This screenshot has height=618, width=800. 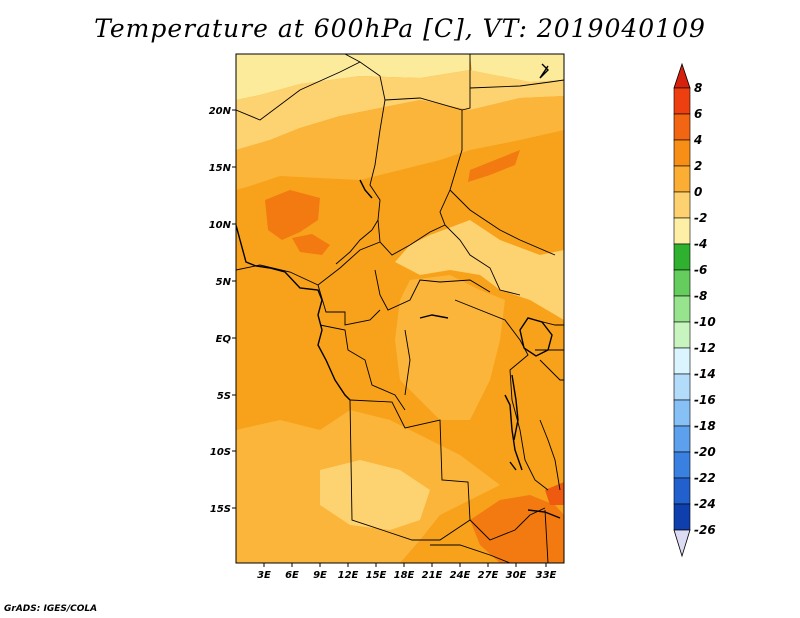 I want to click on field-mid-north, so click(x=400, y=143).